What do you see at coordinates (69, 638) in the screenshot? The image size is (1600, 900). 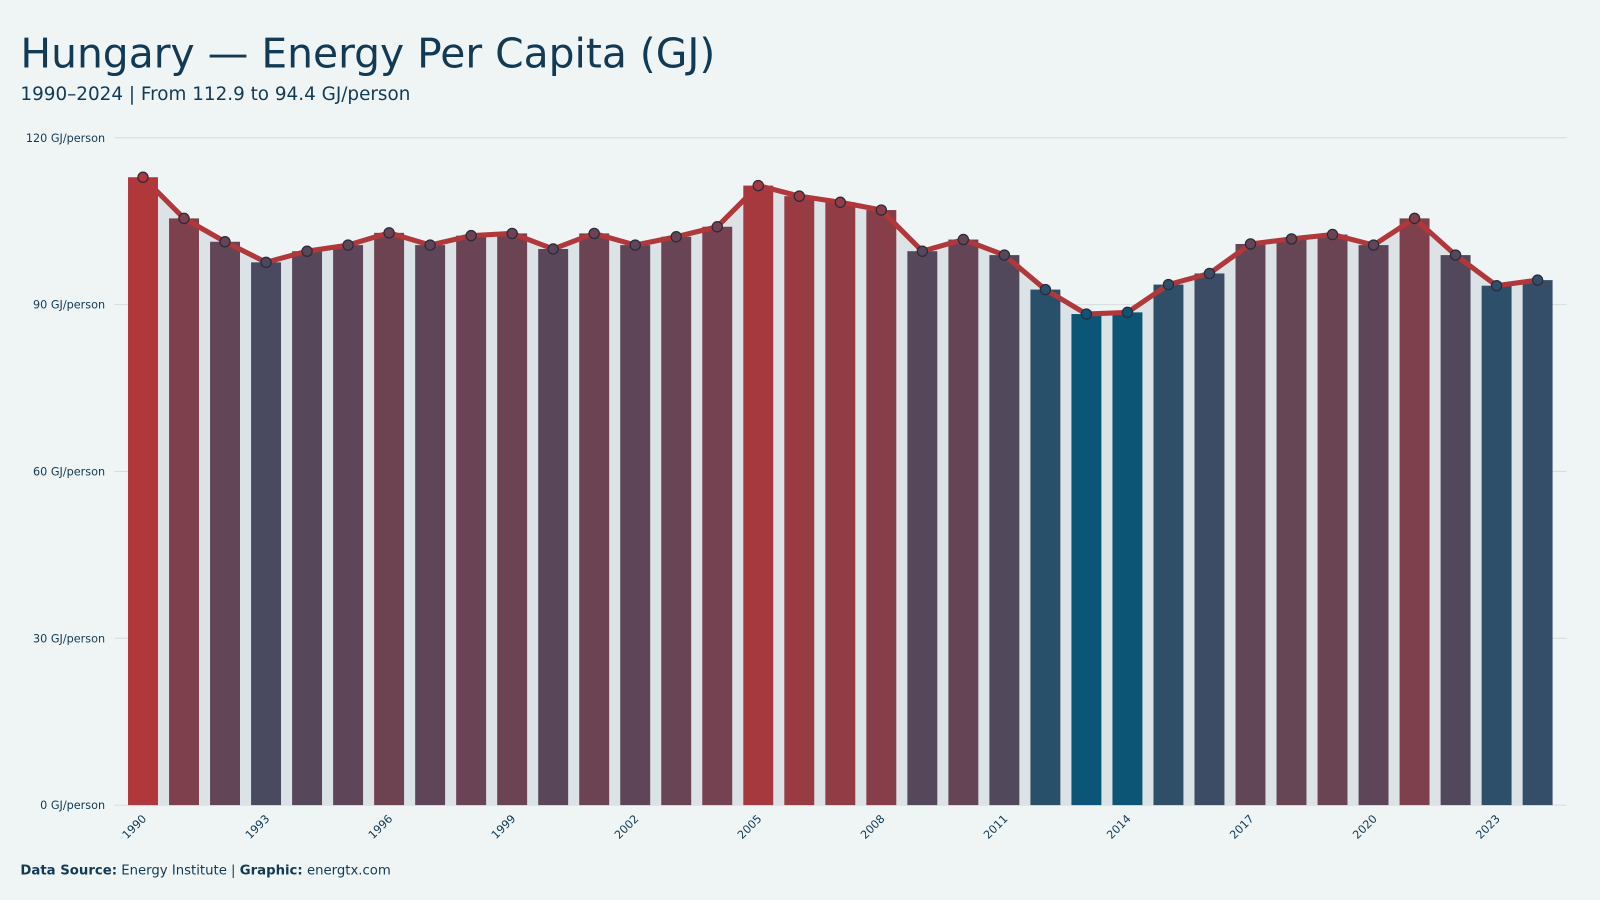 I see `y-tick-label: 30 GJ/person` at bounding box center [69, 638].